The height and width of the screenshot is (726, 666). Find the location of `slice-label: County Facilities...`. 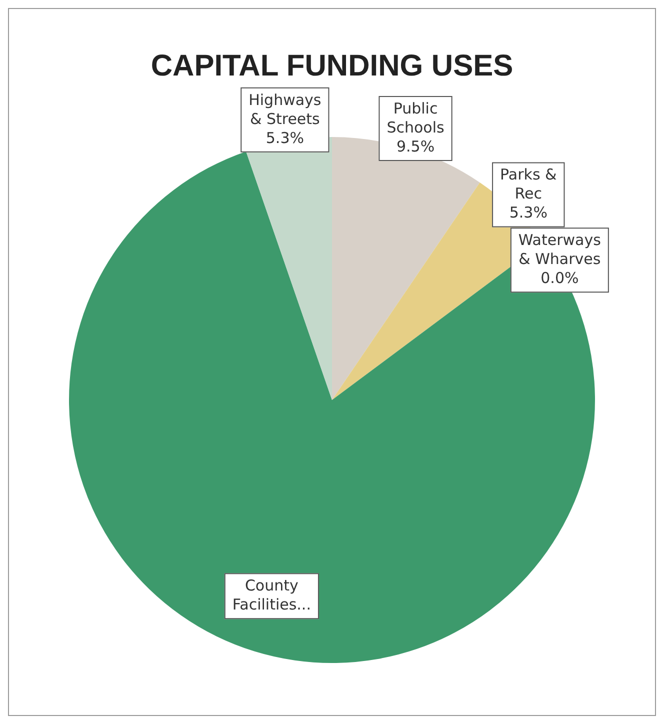

slice-label: County Facilities... is located at coordinates (271, 595).